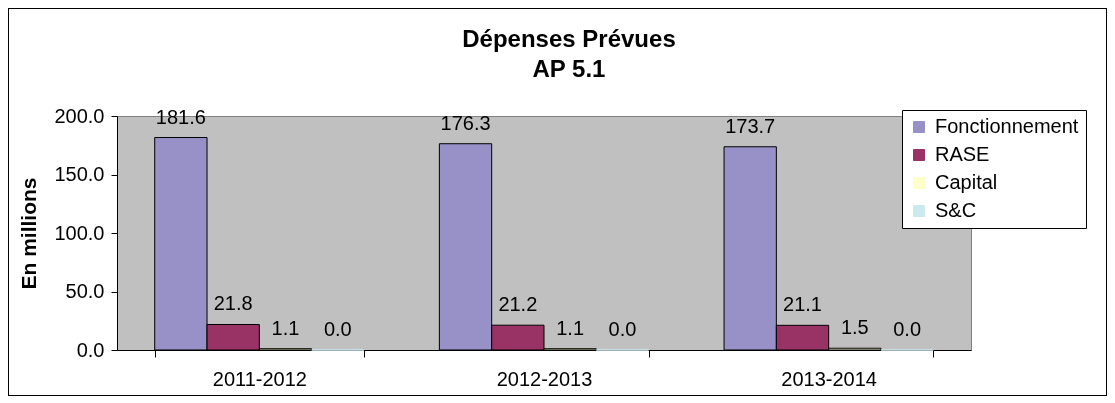 Image resolution: width=1115 pixels, height=403 pixels. Describe the element at coordinates (1007, 126) in the screenshot. I see `legend-label: Fonctionnement` at that location.